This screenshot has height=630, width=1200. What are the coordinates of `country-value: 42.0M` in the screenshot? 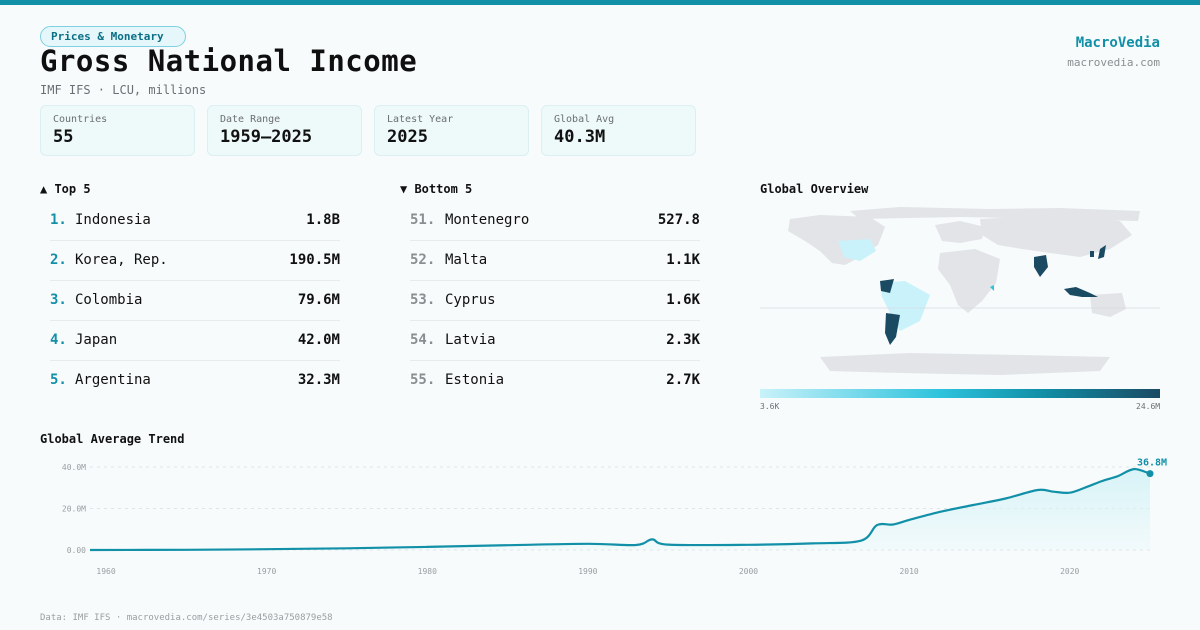 It's located at (318, 340).